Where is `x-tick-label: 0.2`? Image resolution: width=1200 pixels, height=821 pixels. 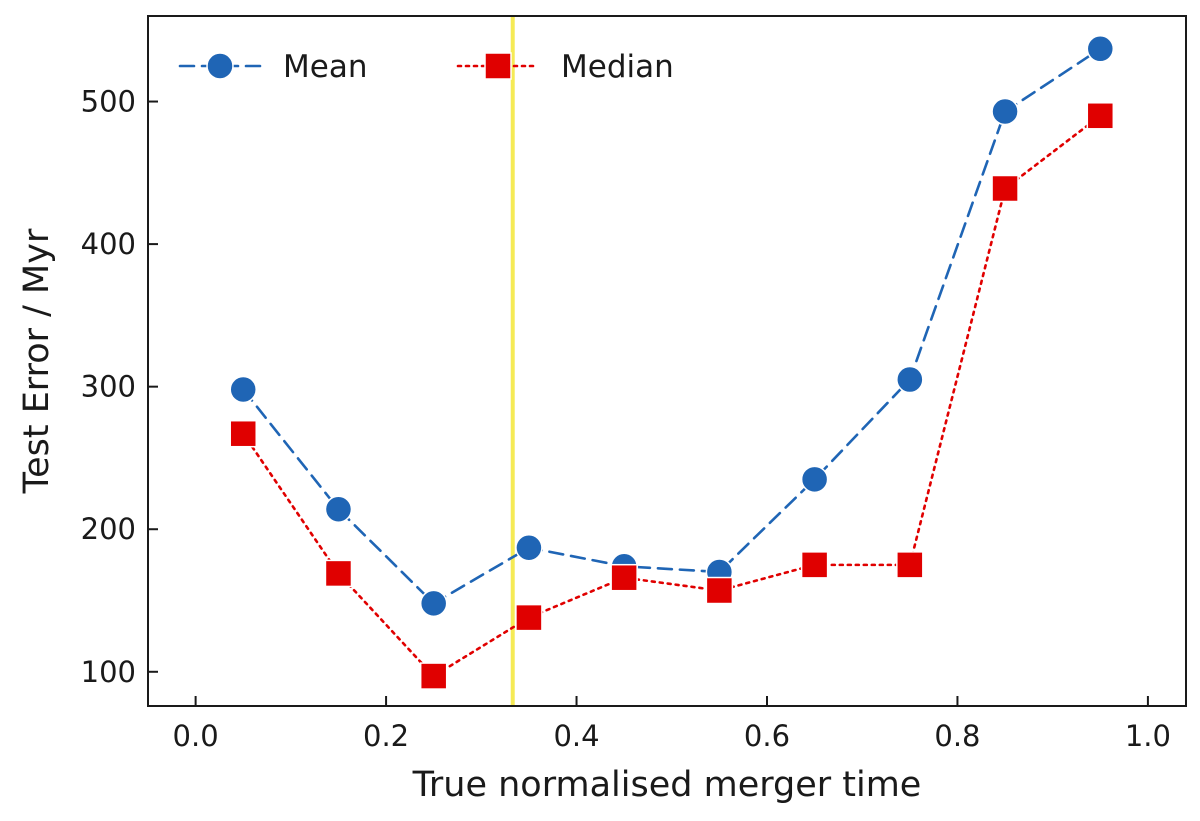
x-tick-label: 0.2 is located at coordinates (386, 736).